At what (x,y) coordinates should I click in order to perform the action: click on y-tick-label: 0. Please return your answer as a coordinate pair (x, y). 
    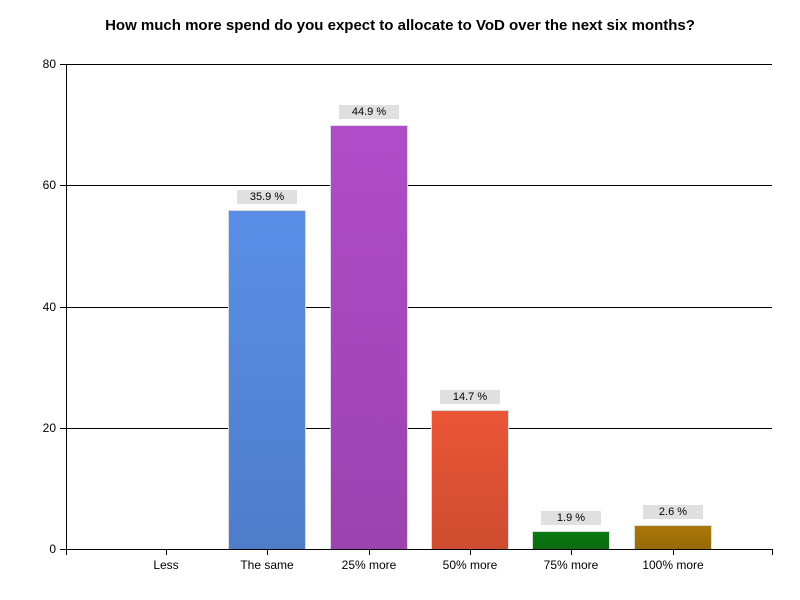
    Looking at the image, I should click on (52, 549).